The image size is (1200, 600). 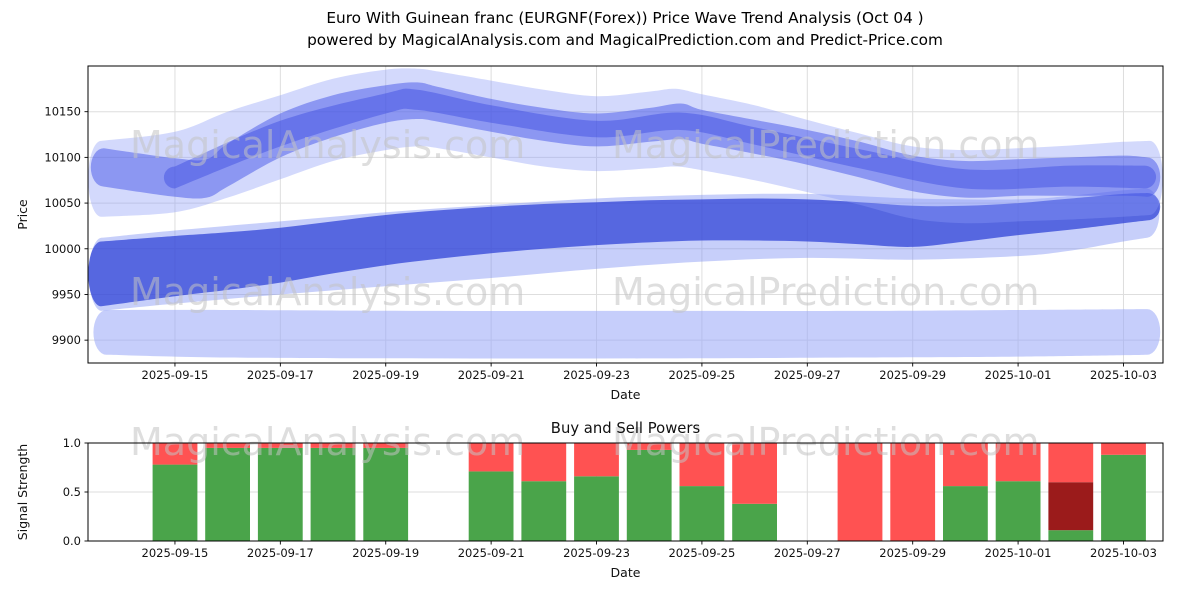 What do you see at coordinates (66, 340) in the screenshot?
I see `svg-text: 9900` at bounding box center [66, 340].